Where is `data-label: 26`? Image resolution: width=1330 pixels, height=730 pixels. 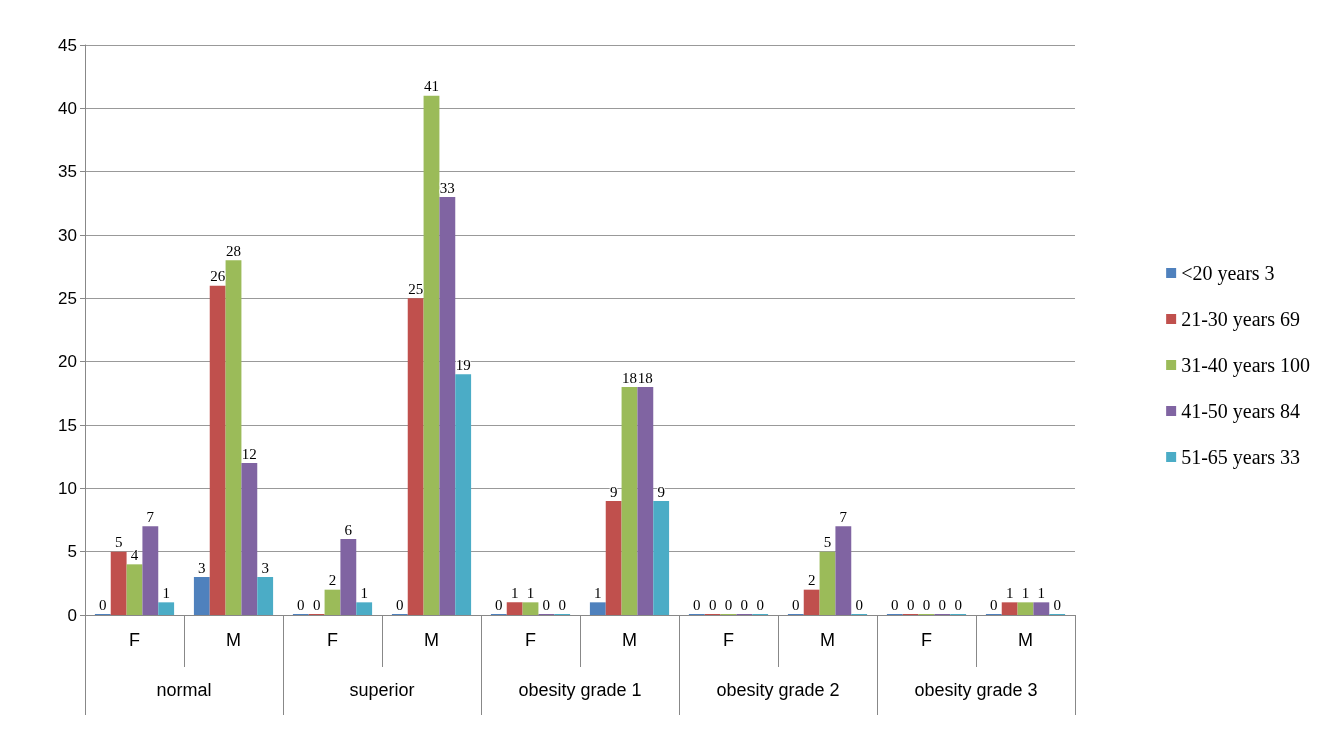
data-label: 26 is located at coordinates (218, 276).